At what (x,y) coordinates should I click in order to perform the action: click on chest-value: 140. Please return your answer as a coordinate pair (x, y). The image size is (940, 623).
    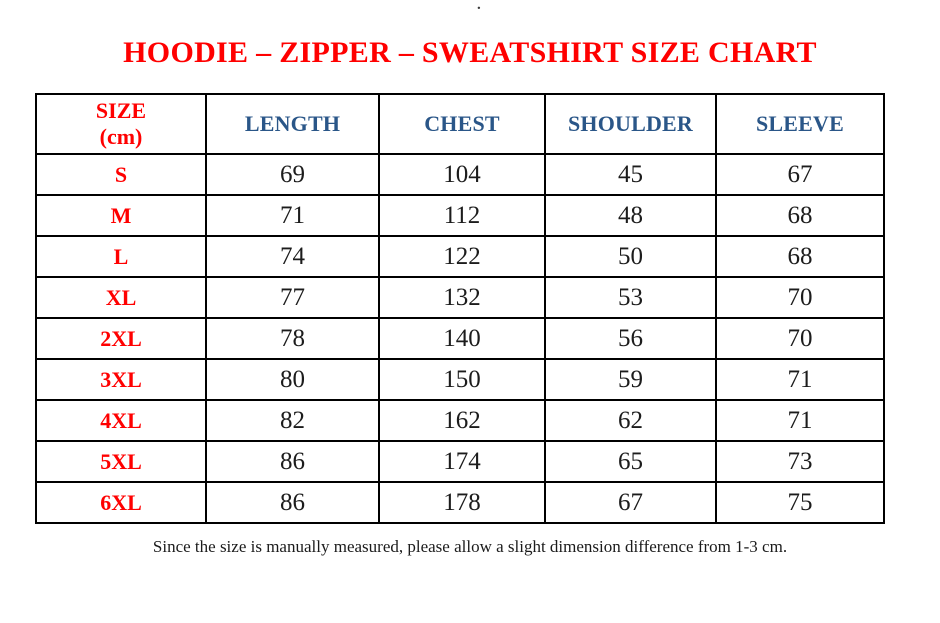
    Looking at the image, I should click on (462, 338).